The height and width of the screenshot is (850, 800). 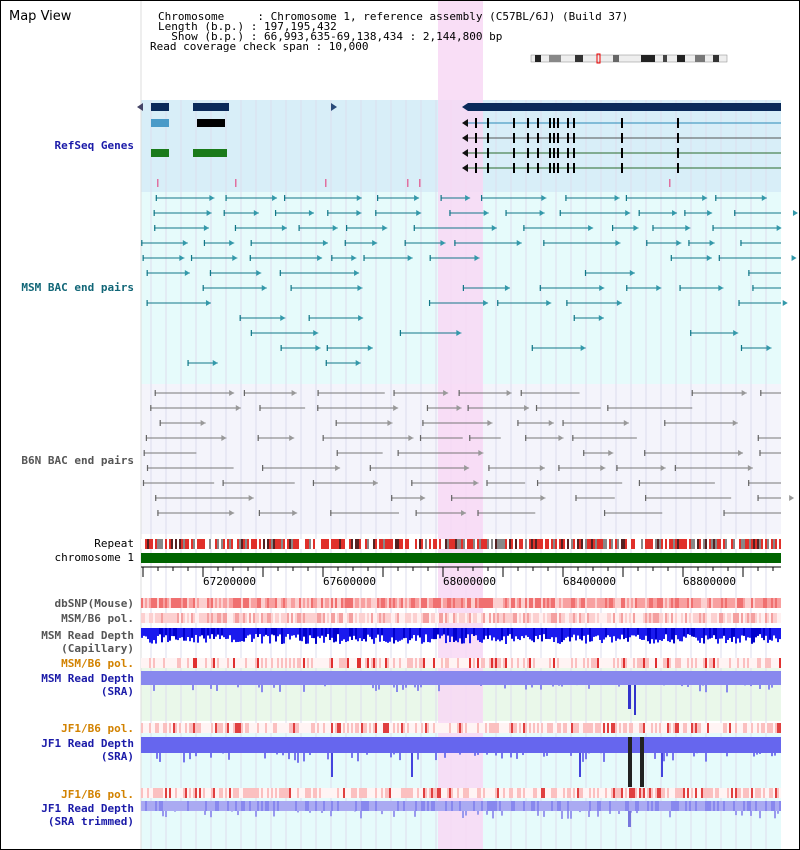 What do you see at coordinates (97, 728) in the screenshot?
I see `track-label-jf1-b6-pol: JF1/B6 pol.` at bounding box center [97, 728].